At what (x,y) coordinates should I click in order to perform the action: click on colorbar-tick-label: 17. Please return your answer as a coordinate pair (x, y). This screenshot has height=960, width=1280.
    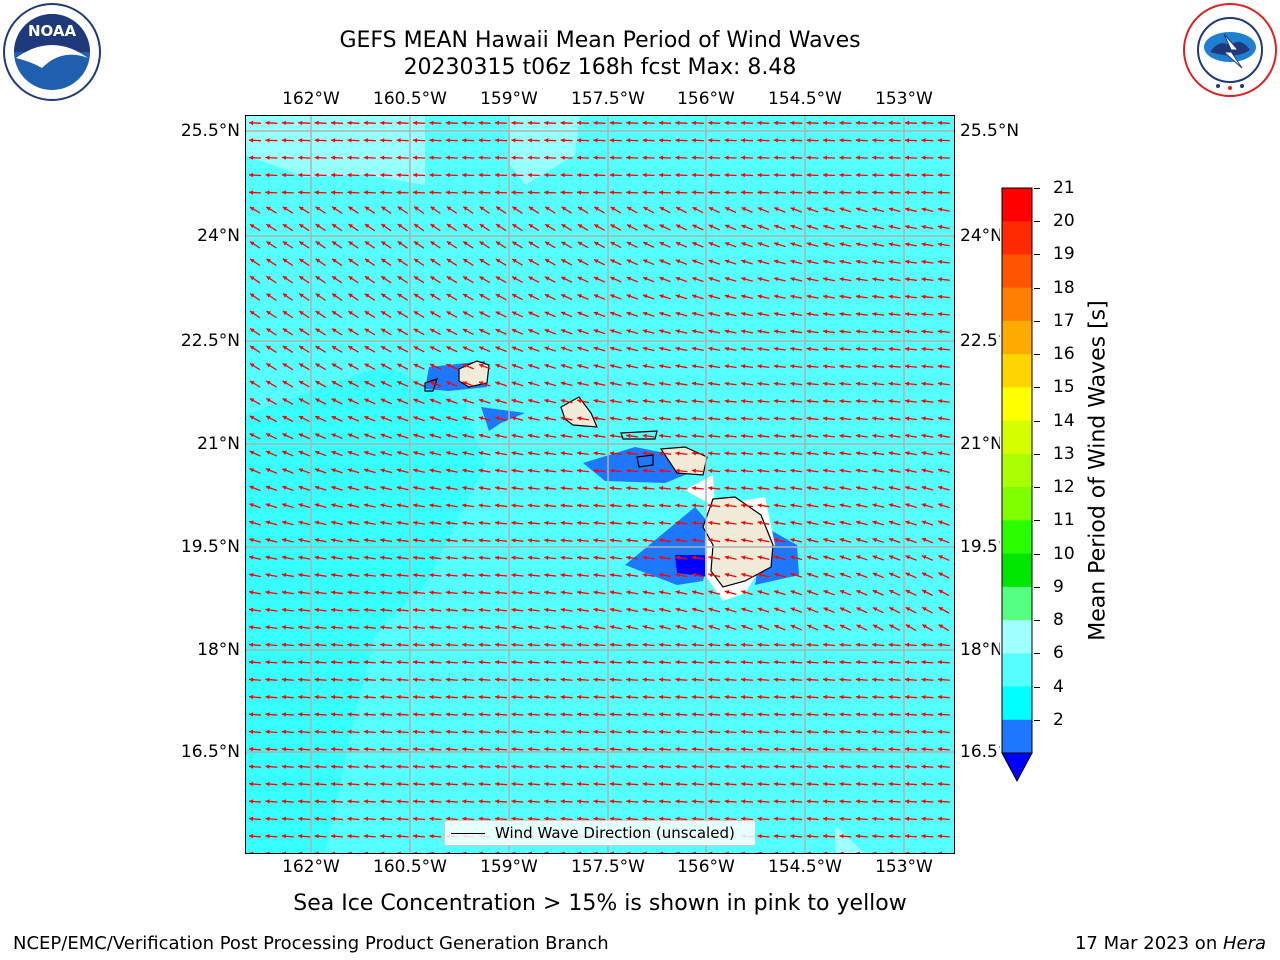
    Looking at the image, I should click on (1064, 320).